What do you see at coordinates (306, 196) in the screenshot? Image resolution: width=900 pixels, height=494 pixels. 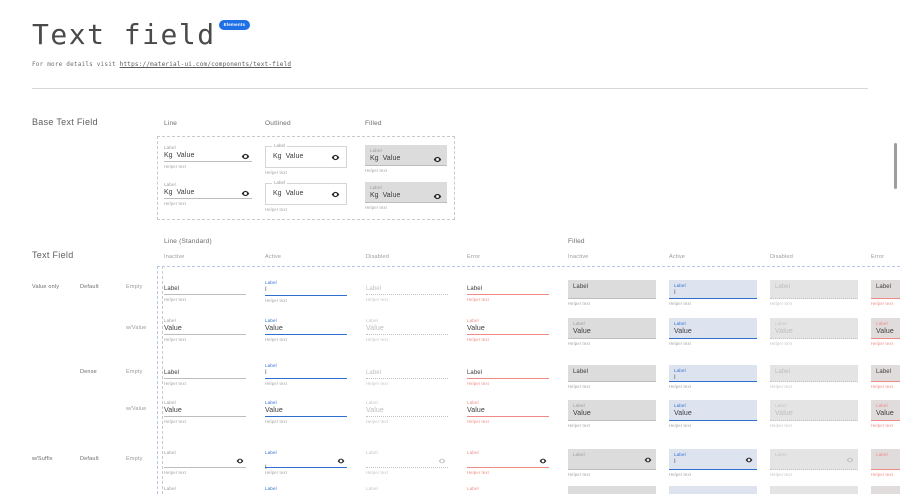 I see `base-field-outlined-2: Label Kg Value Helper text` at bounding box center [306, 196].